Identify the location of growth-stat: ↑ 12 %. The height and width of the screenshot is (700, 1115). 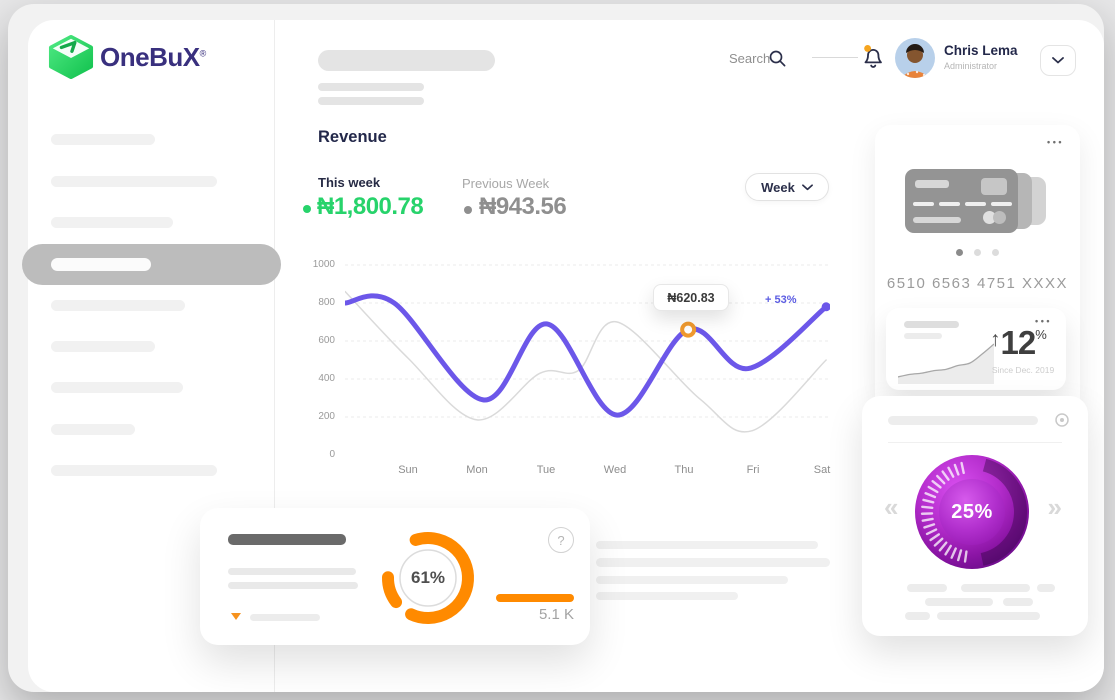
(1018, 343).